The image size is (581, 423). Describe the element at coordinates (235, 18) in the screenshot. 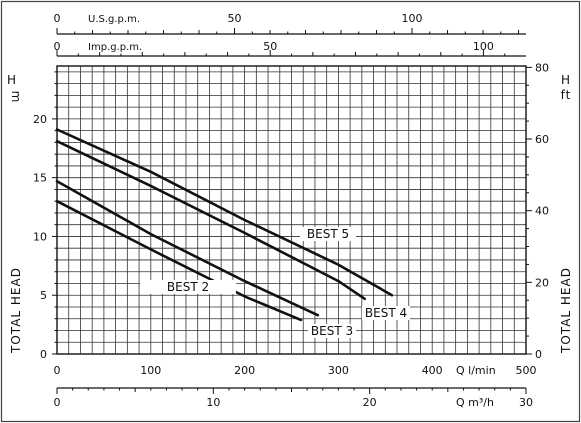

I see `tick-label-usgpm: 50` at that location.